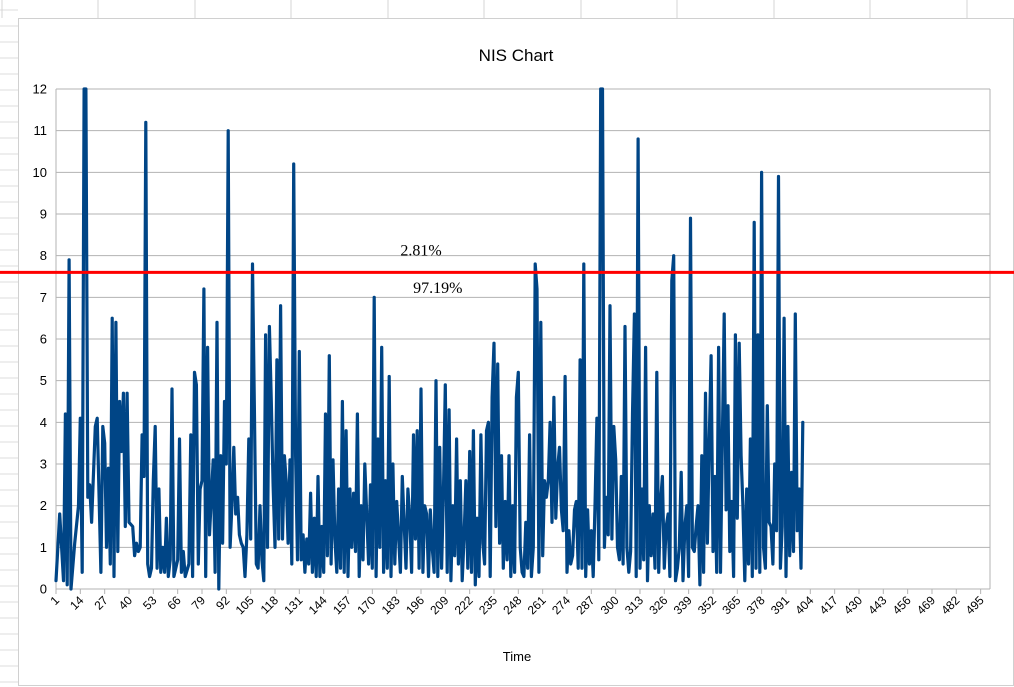 This screenshot has height=687, width=1014. Describe the element at coordinates (366, 605) in the screenshot. I see `x-tick-label: 170` at that location.